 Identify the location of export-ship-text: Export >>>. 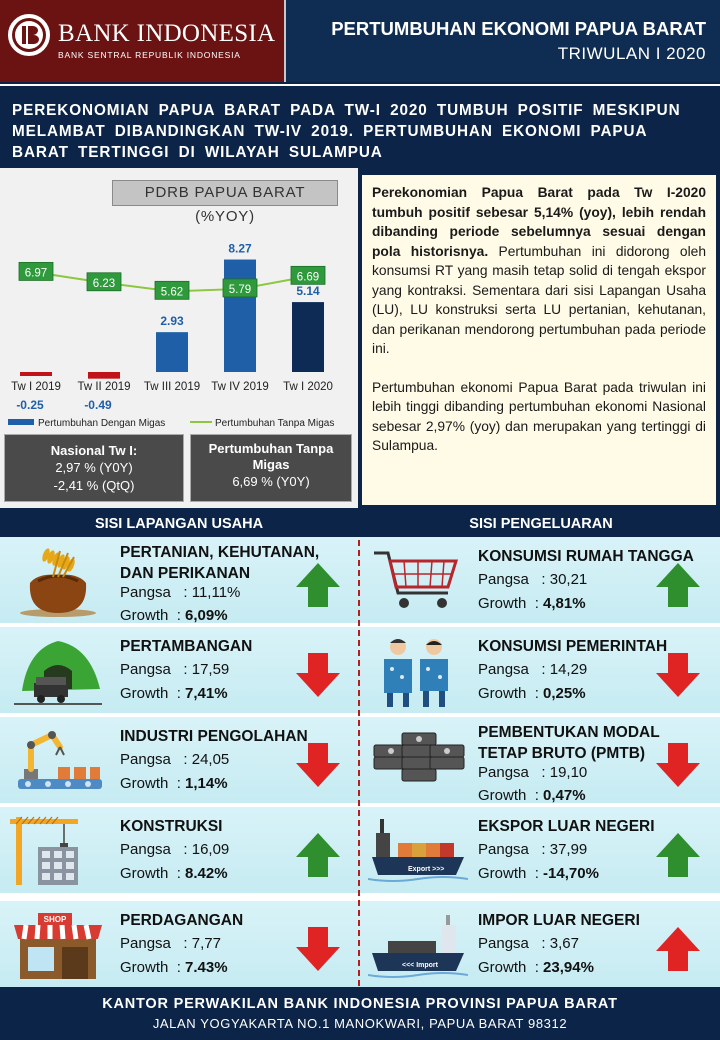
(426, 869).